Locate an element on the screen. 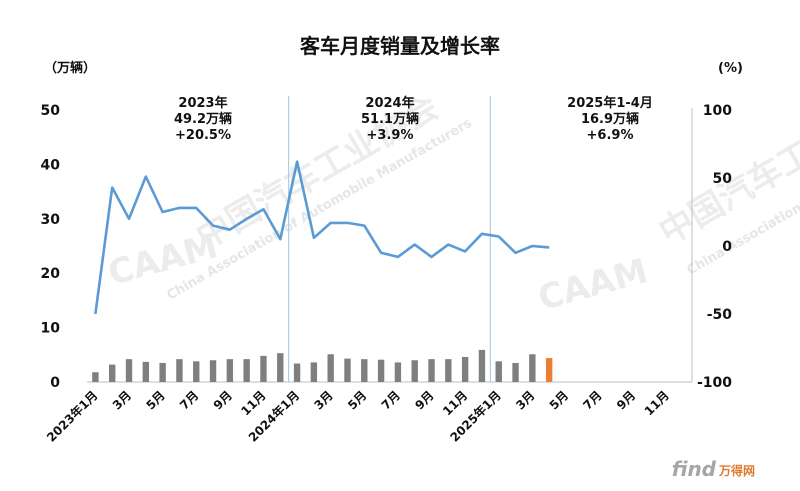 The image size is (800, 491). right-y-tick-label: -50 is located at coordinates (720, 315).